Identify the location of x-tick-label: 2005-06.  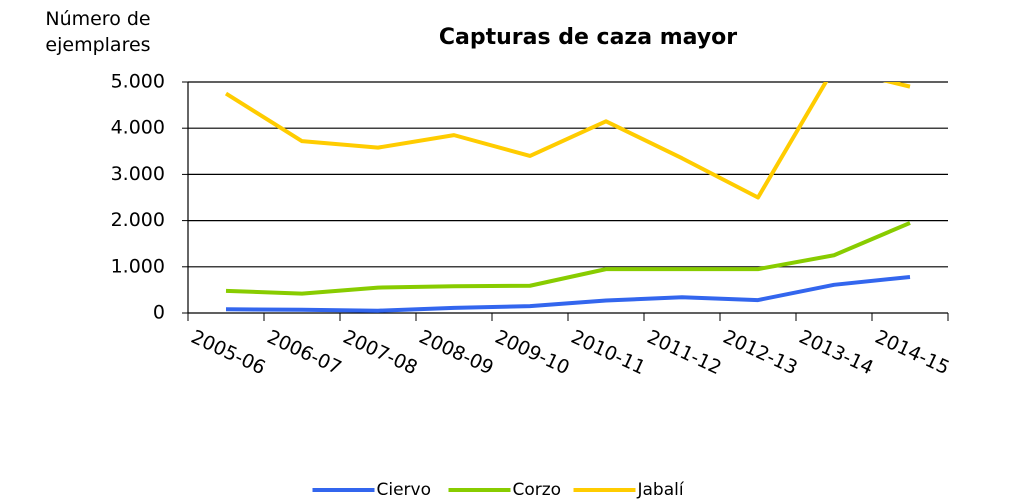
(228, 352).